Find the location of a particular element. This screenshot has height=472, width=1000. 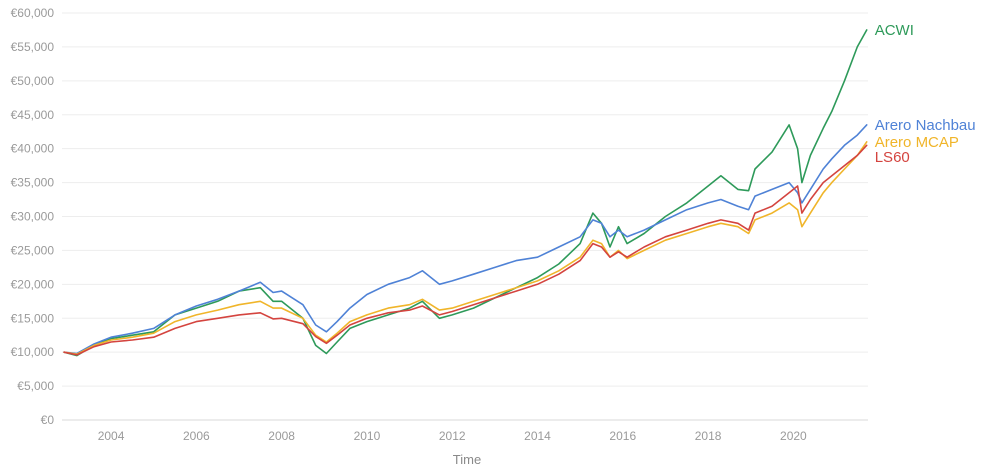

y-tick-label: €20,000 is located at coordinates (33, 284).